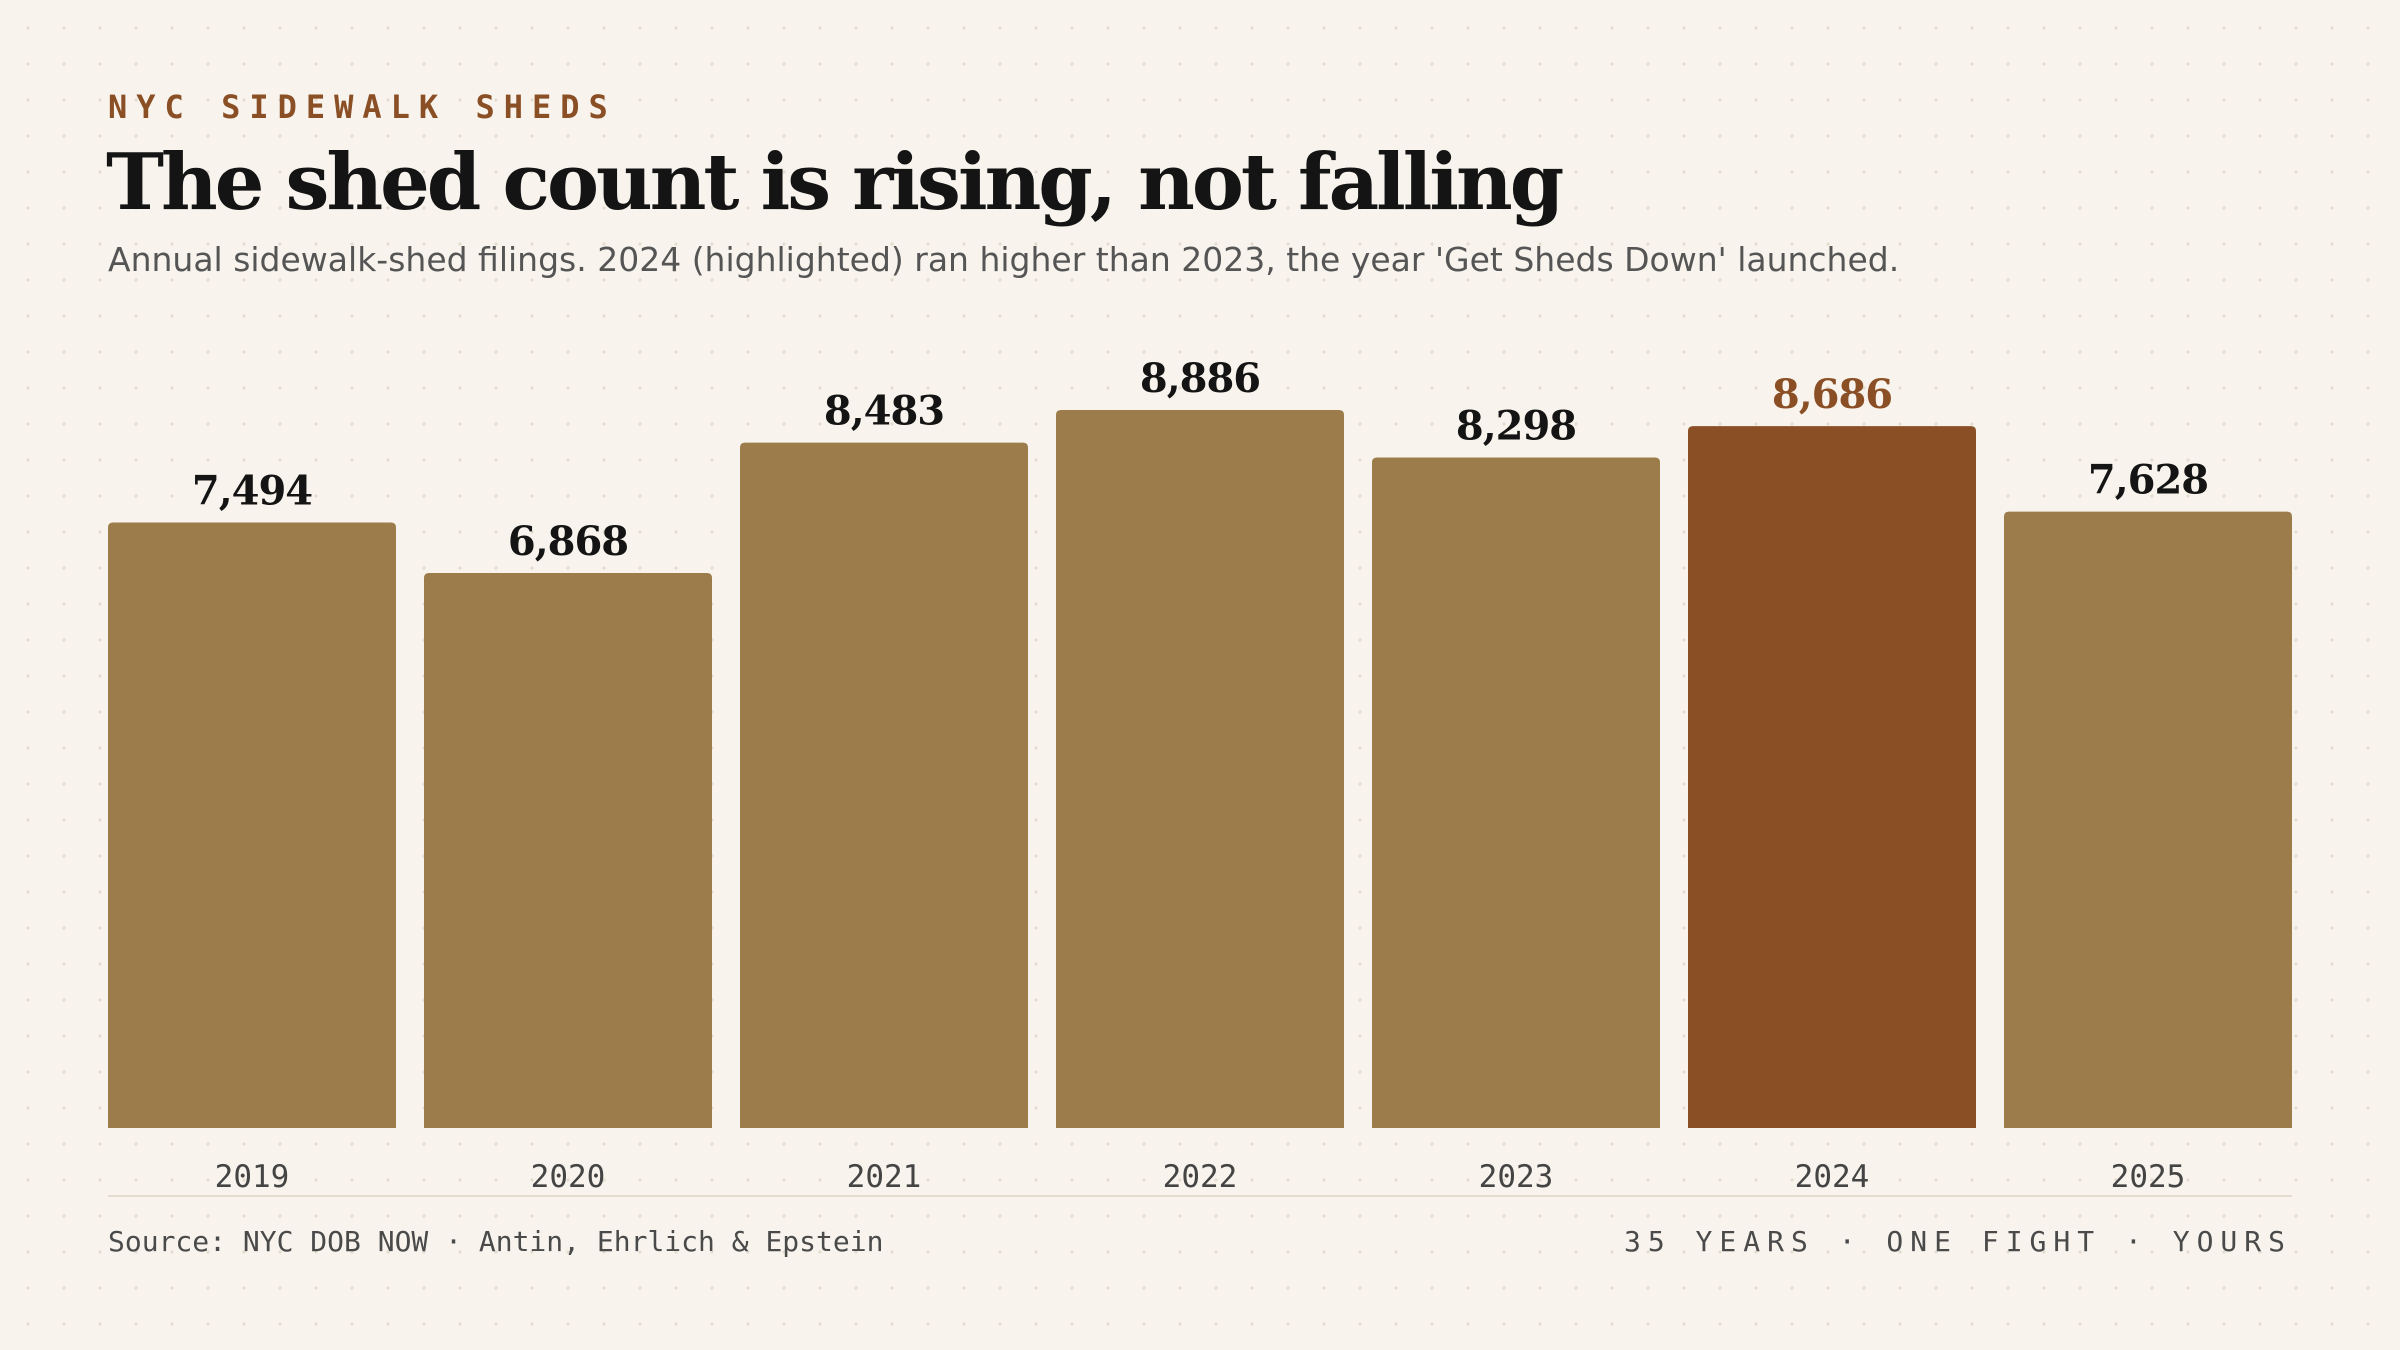 The height and width of the screenshot is (1350, 2400). I want to click on footer-divider, so click(1200, 1196).